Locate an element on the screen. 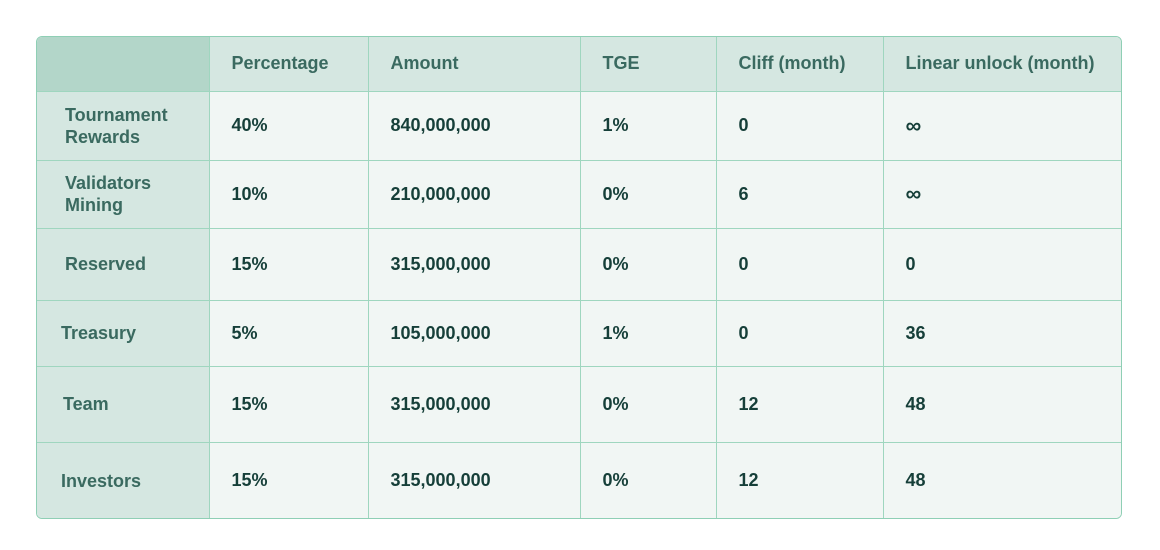 This screenshot has height=550, width=1160. header-amount: Amount is located at coordinates (474, 64).